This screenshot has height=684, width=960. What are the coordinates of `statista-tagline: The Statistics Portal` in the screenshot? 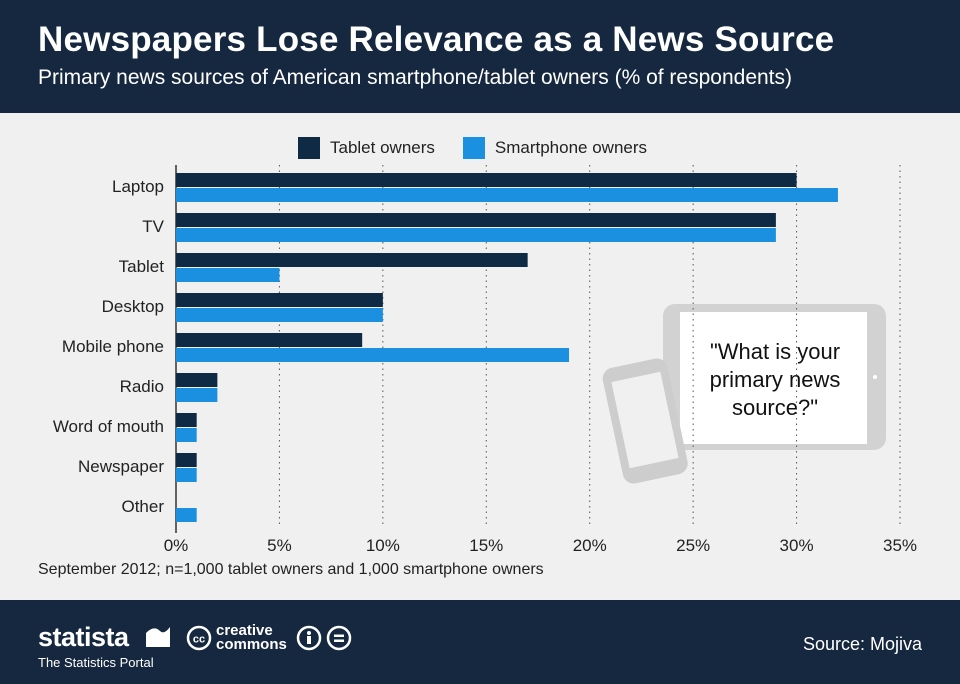 It's located at (96, 662).